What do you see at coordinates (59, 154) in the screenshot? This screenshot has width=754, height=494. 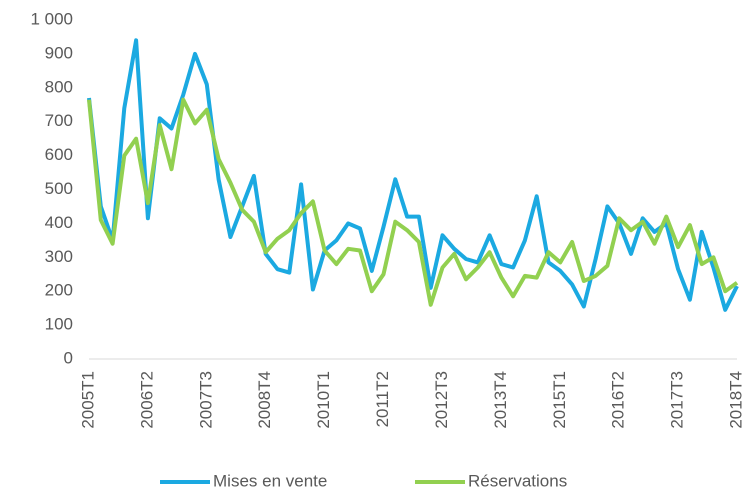 I see `y-tick-label: 600` at bounding box center [59, 154].